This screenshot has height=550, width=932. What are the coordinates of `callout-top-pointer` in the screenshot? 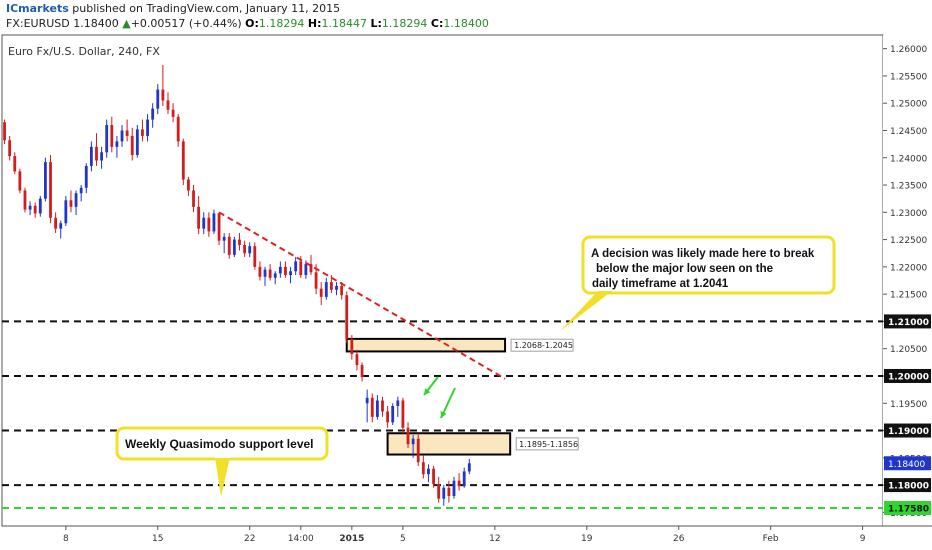 It's located at (586, 311).